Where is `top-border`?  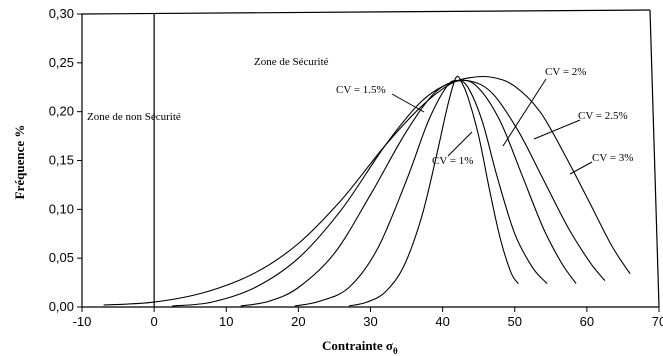 top-border is located at coordinates (366, 12).